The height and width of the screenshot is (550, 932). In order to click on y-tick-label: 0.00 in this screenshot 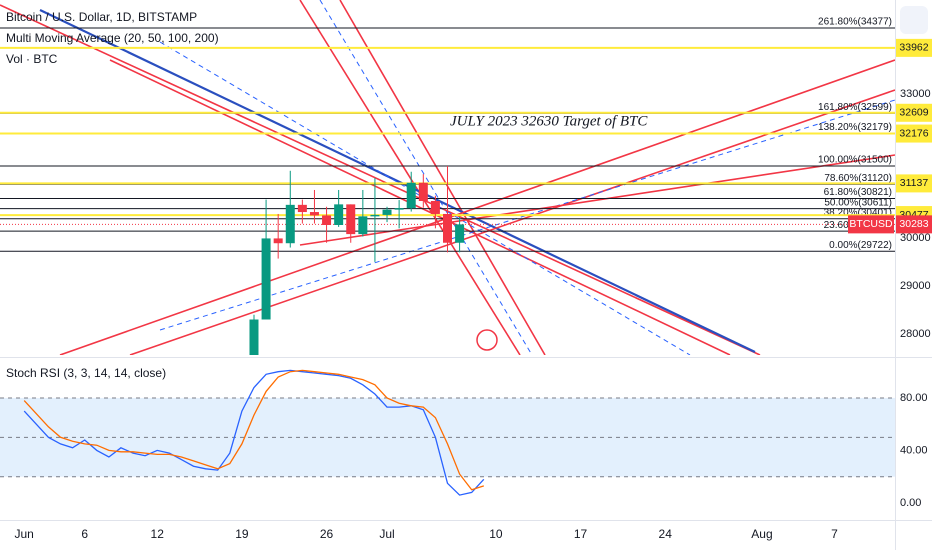, I will do `click(910, 503)`.